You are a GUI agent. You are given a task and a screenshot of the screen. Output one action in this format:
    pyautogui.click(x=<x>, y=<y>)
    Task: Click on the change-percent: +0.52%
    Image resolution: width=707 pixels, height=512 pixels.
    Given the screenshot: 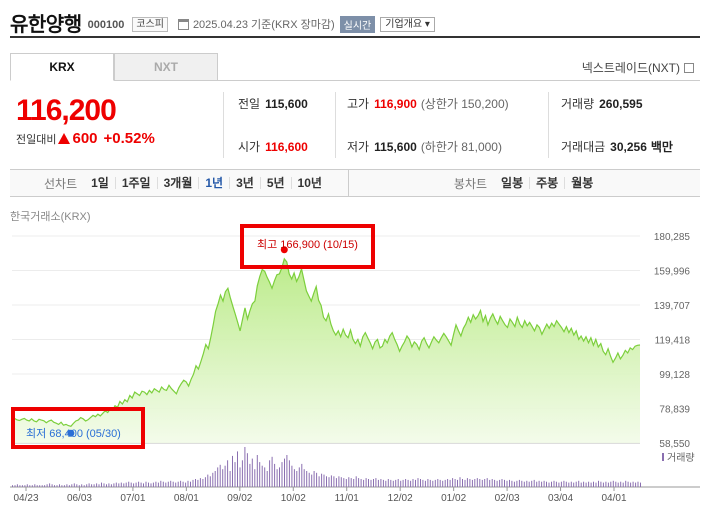 What is the action you would take?
    pyautogui.click(x=129, y=138)
    